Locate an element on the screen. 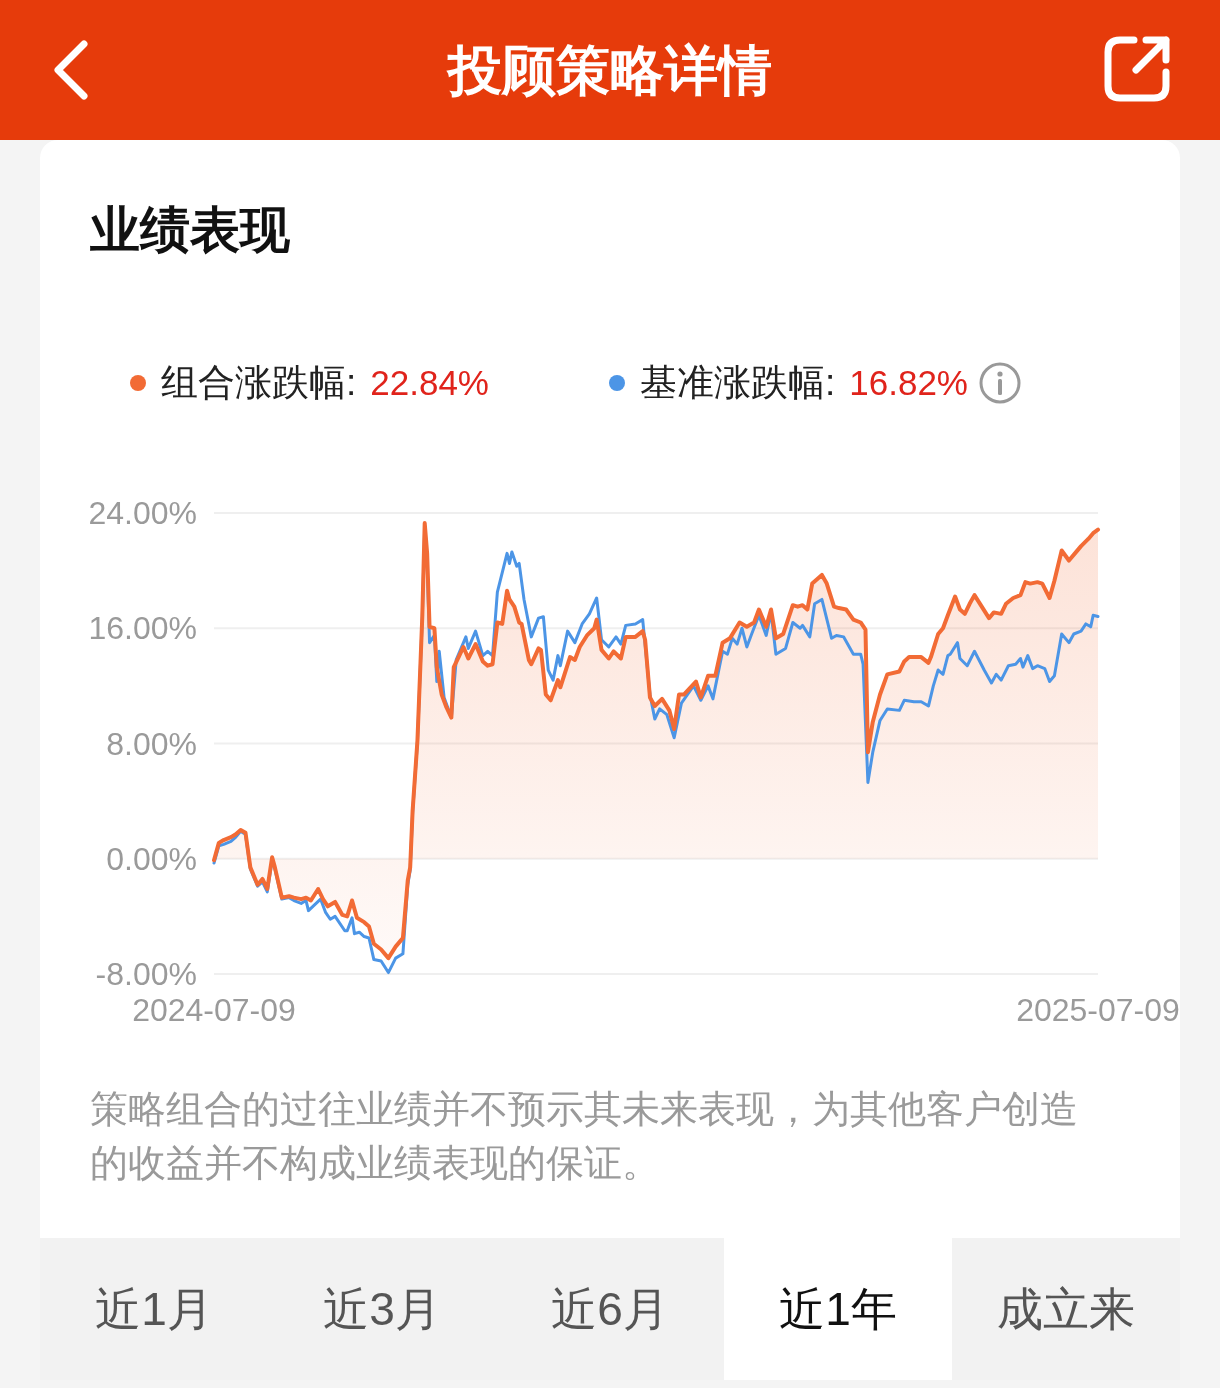 This screenshot has height=1388, width=1220. y-tick-label: -8.00% is located at coordinates (146, 974).